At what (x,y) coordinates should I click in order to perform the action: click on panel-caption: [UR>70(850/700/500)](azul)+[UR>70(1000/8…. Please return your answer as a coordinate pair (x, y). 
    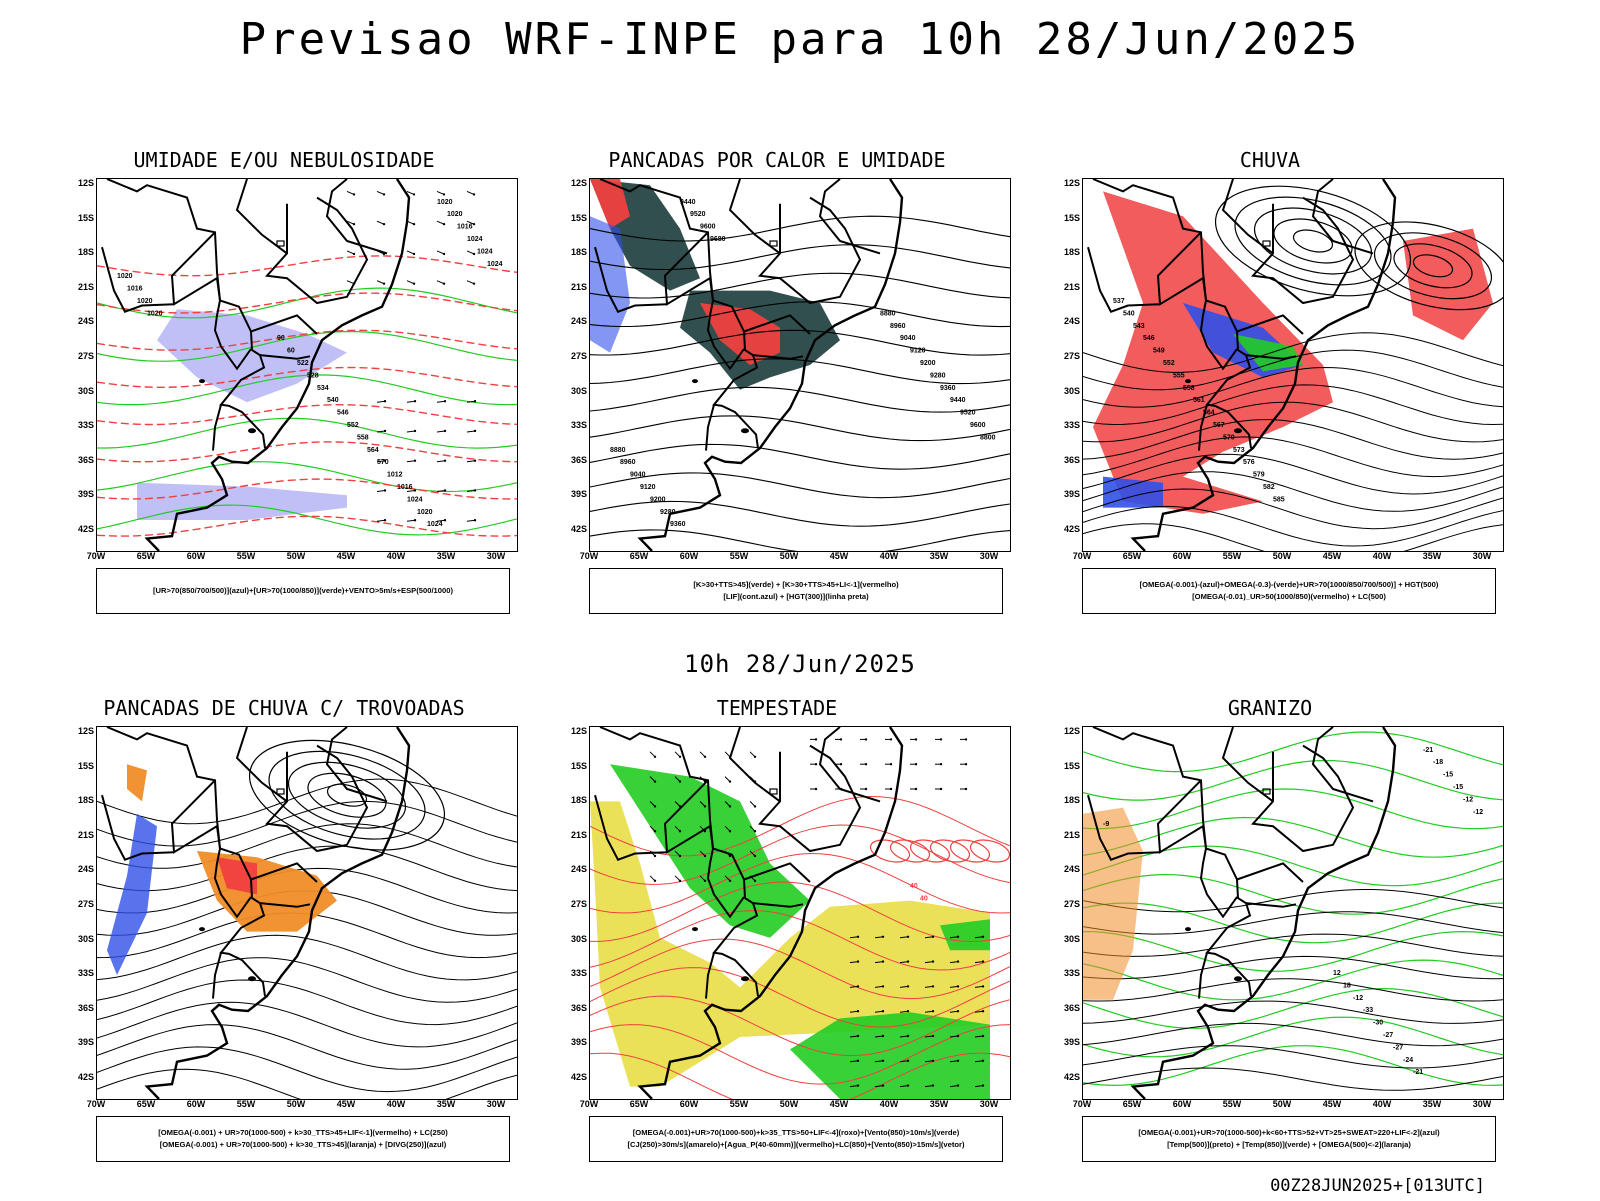
    Looking at the image, I should click on (303, 591).